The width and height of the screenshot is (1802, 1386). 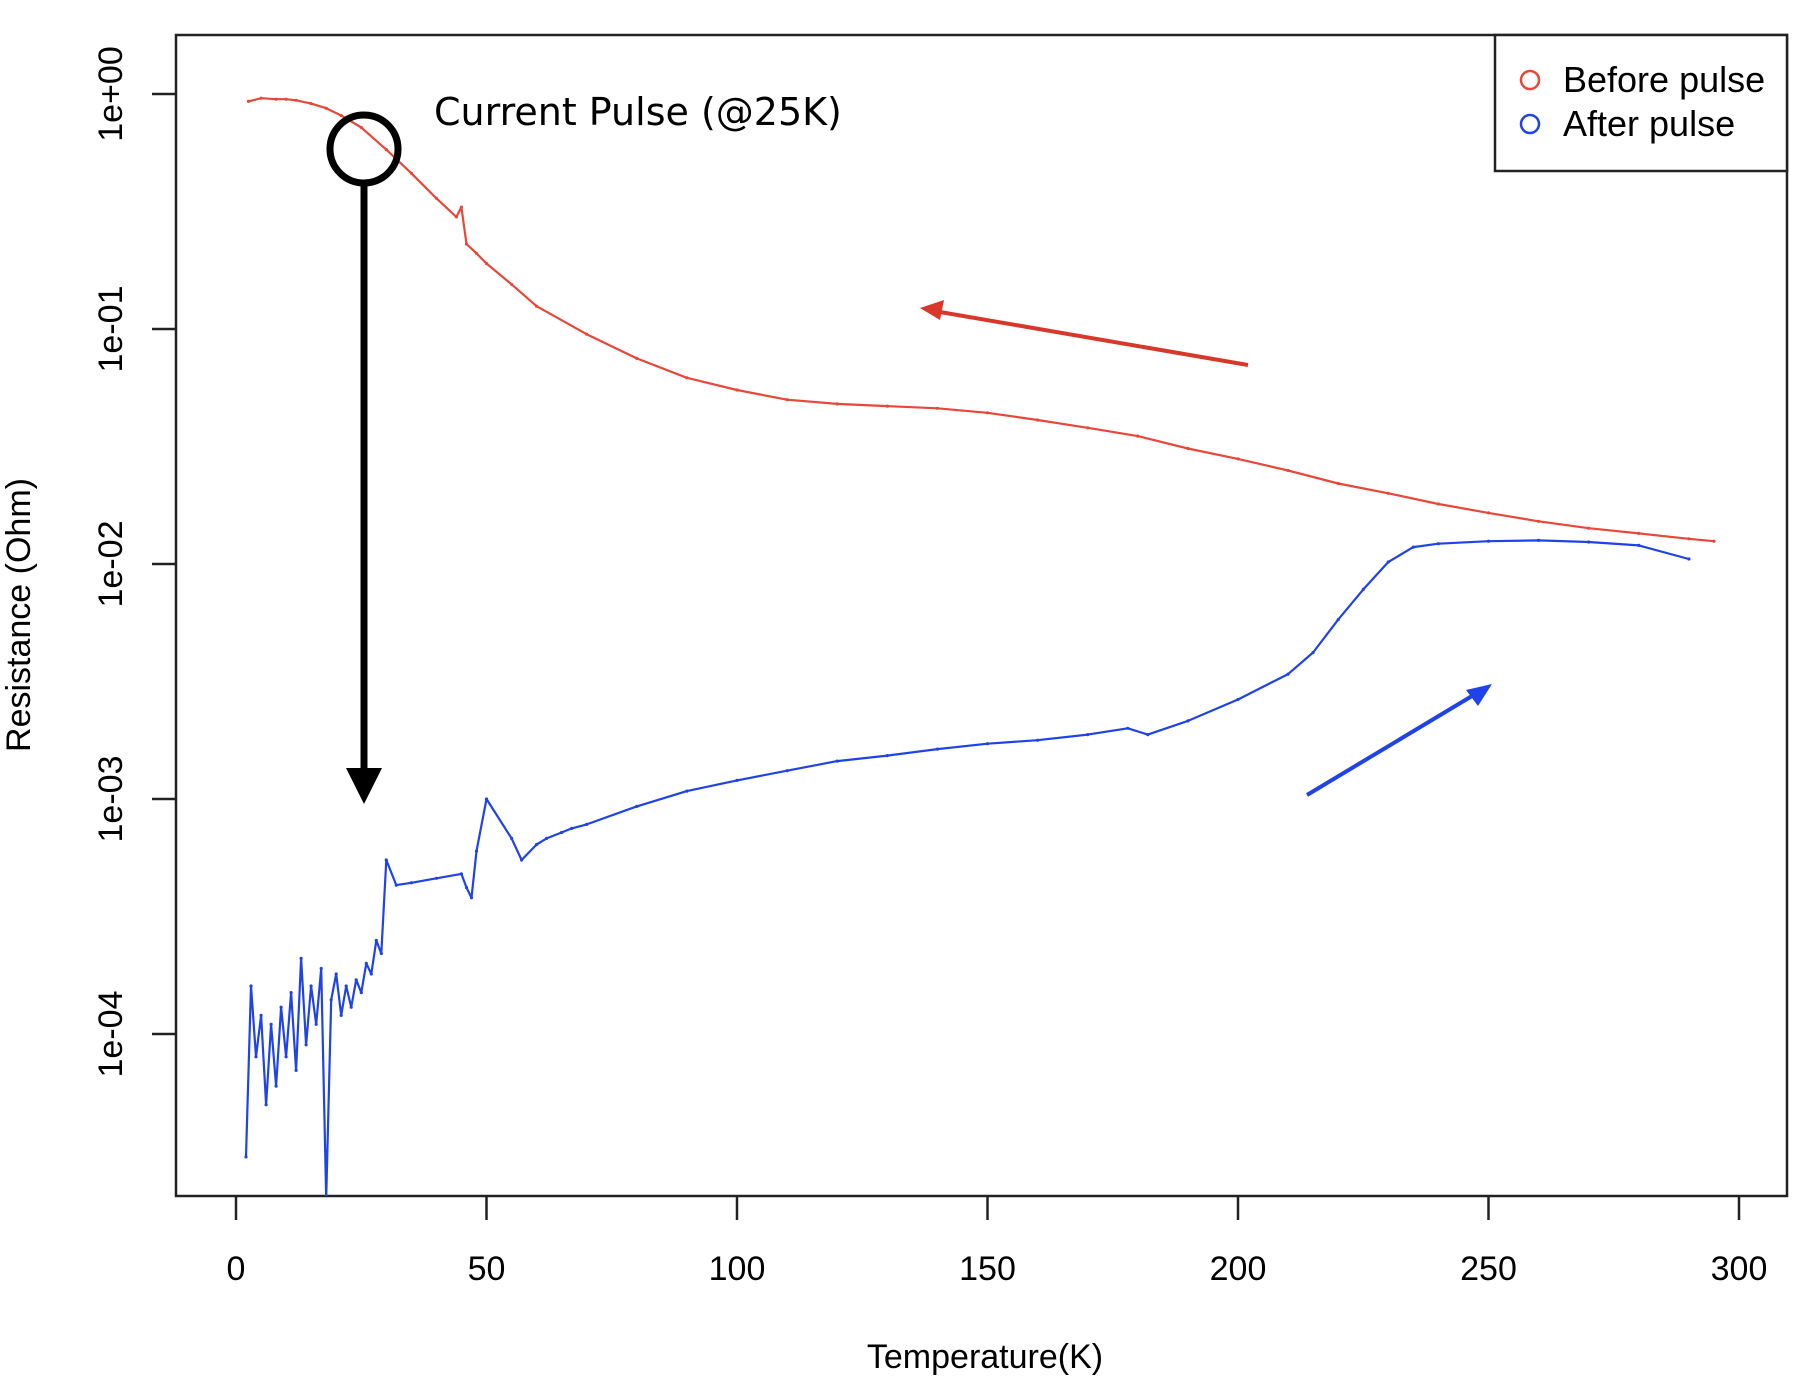 What do you see at coordinates (364, 786) in the screenshot?
I see `pulse-arrow-head` at bounding box center [364, 786].